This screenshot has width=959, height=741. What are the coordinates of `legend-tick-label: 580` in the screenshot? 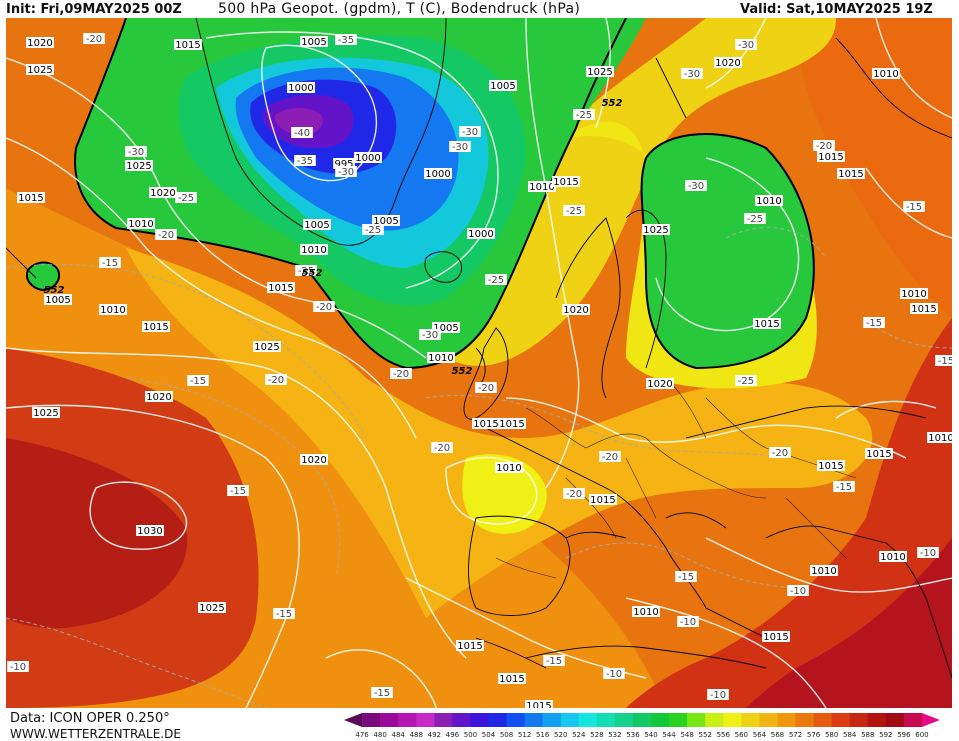 It's located at (831, 735).